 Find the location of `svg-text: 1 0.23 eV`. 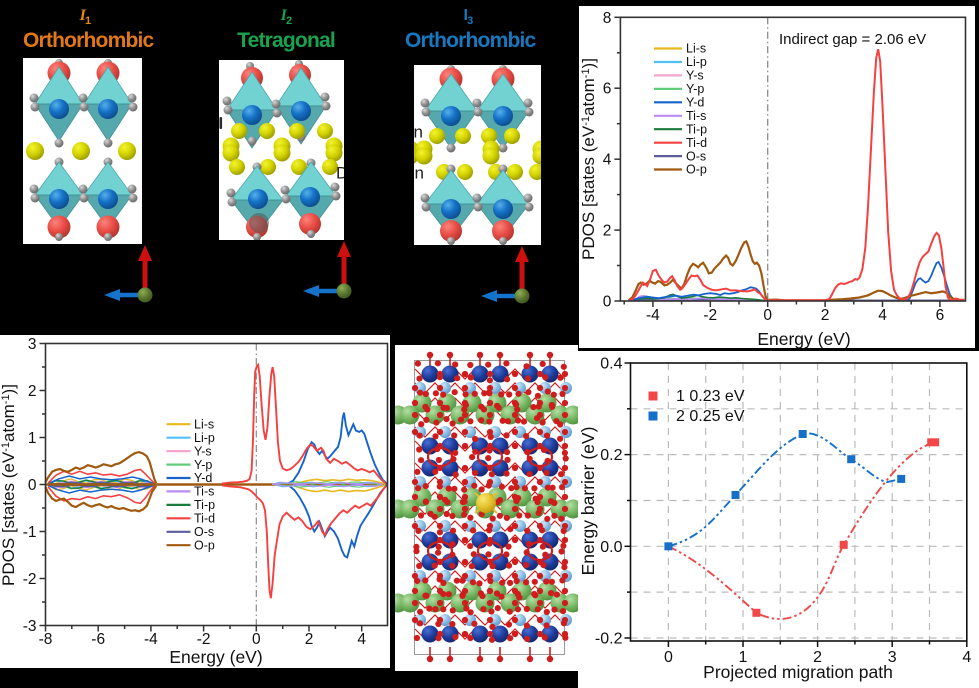

svg-text: 1 0.23 eV is located at coordinates (710, 396).